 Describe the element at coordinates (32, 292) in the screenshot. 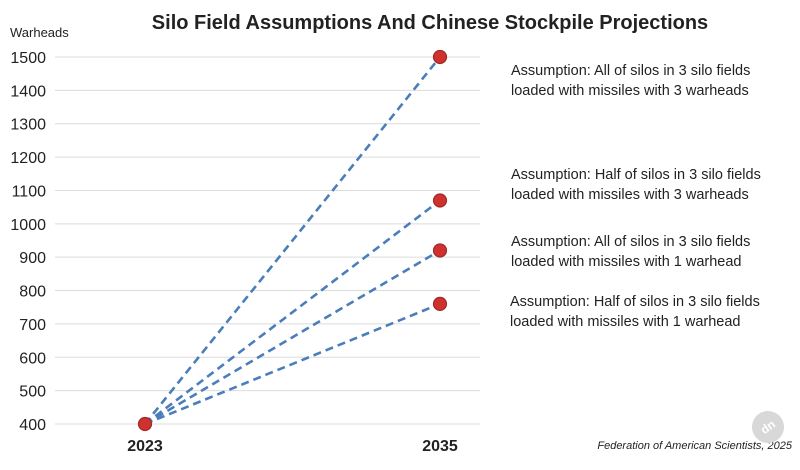

I see `y-tick-label: 800` at that location.